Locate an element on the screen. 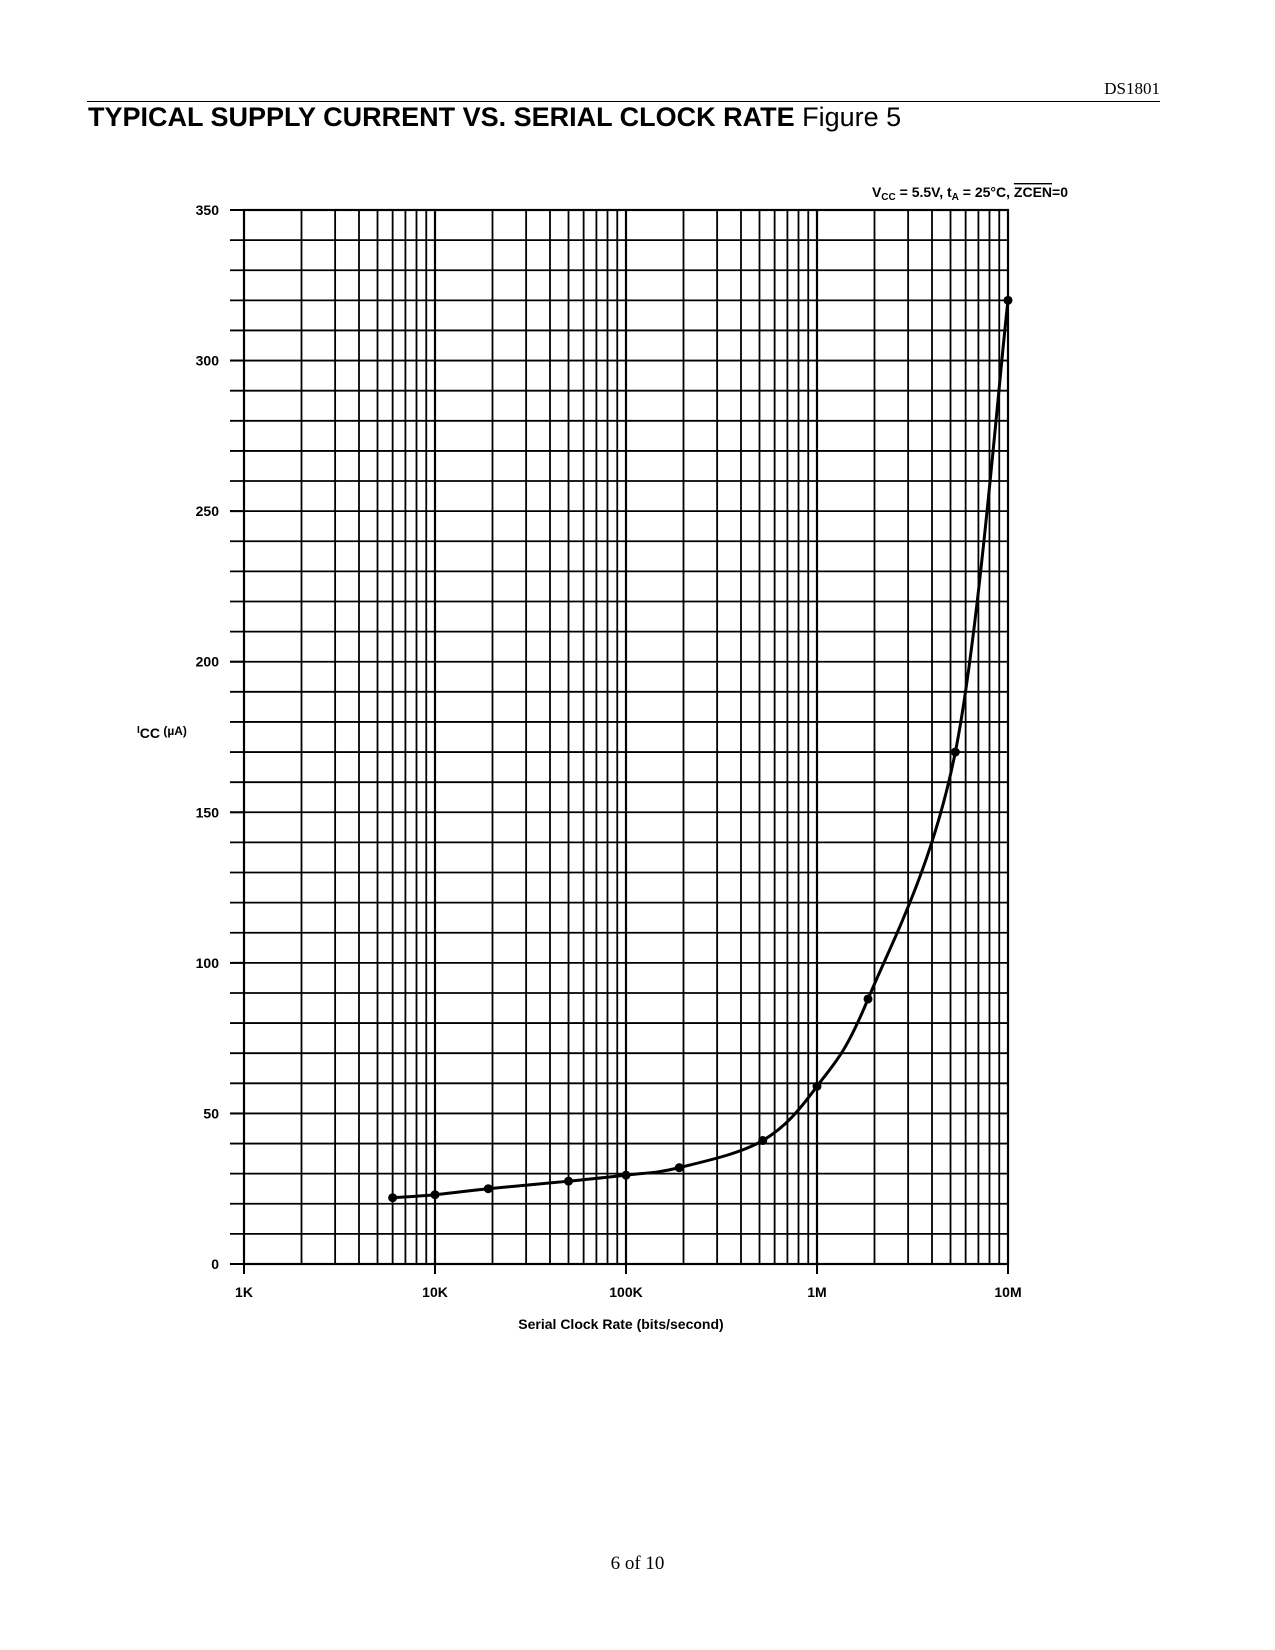  test-conditions-annotation: VCC = 5.5V, tA = 25°C, ZCEN=0 is located at coordinates (970, 193).